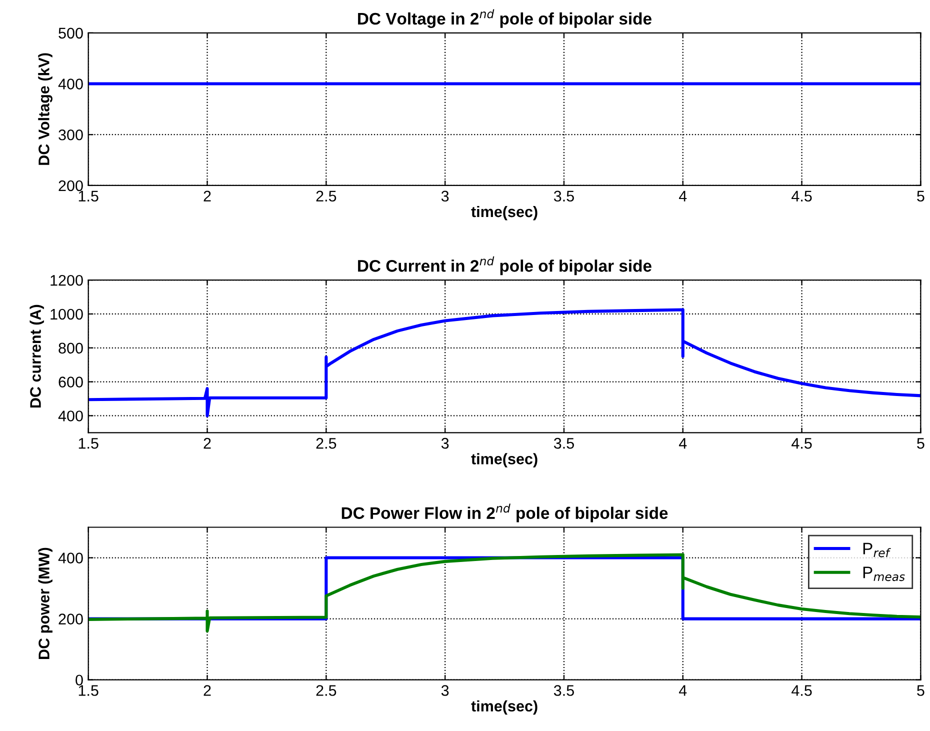 This screenshot has height=731, width=930. What do you see at coordinates (37, 356) in the screenshot?
I see `y-axis-title: DC current (A)` at bounding box center [37, 356].